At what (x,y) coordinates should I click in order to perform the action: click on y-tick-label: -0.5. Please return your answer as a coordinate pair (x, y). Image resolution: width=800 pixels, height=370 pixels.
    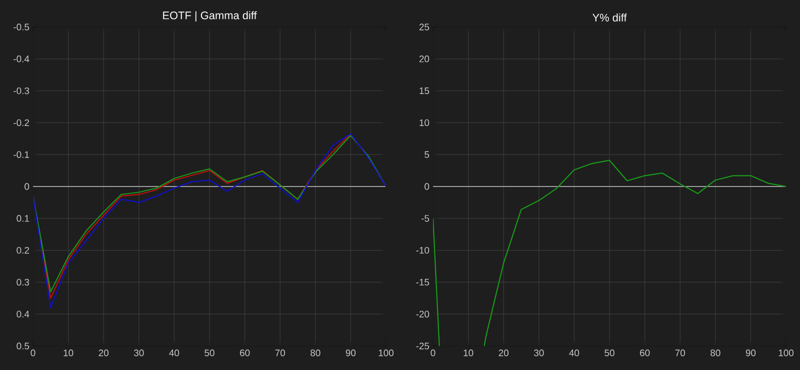
    Looking at the image, I should click on (22, 27).